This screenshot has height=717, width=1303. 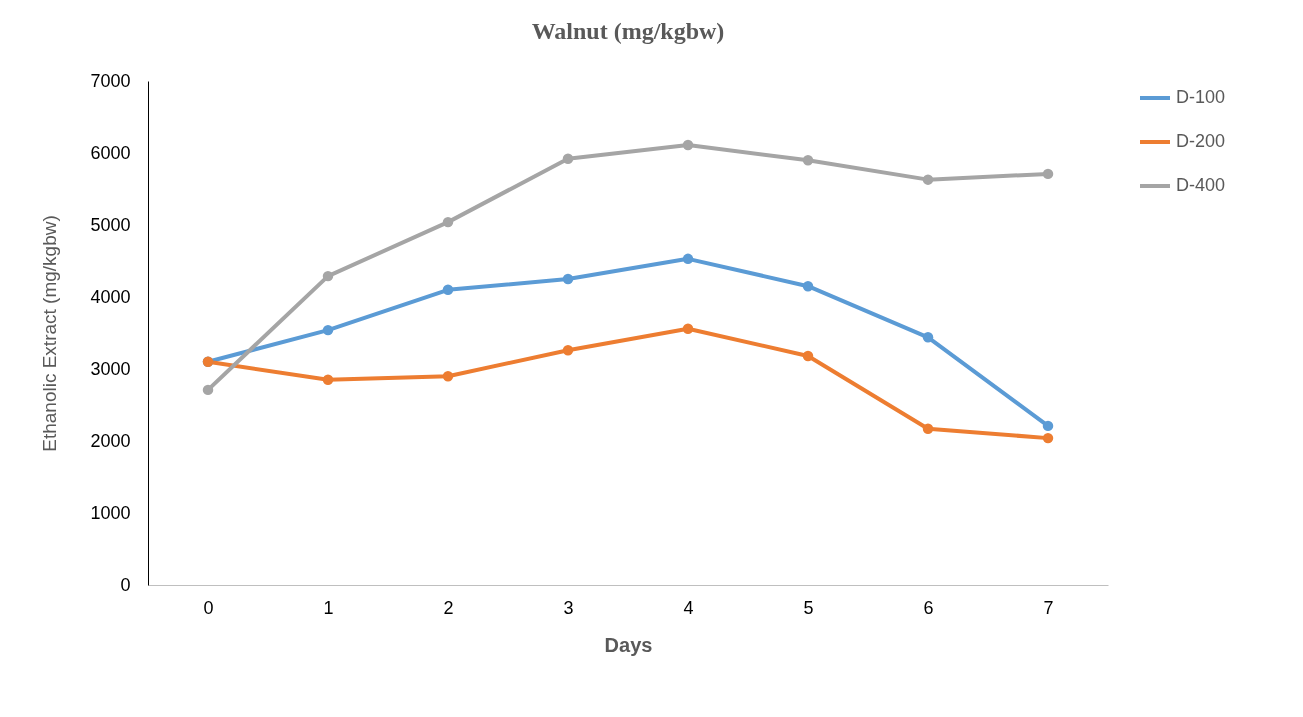 I want to click on legend-label: D-400, so click(x=1201, y=185).